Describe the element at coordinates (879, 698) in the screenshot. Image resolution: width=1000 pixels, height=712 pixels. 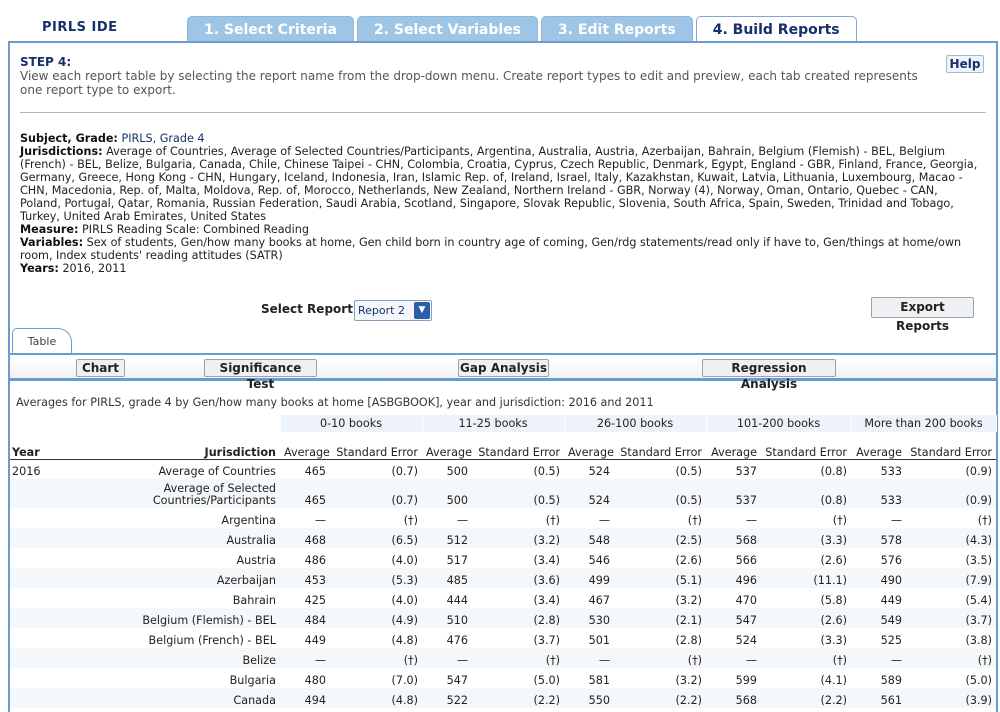
I see `average-cell: 561` at that location.